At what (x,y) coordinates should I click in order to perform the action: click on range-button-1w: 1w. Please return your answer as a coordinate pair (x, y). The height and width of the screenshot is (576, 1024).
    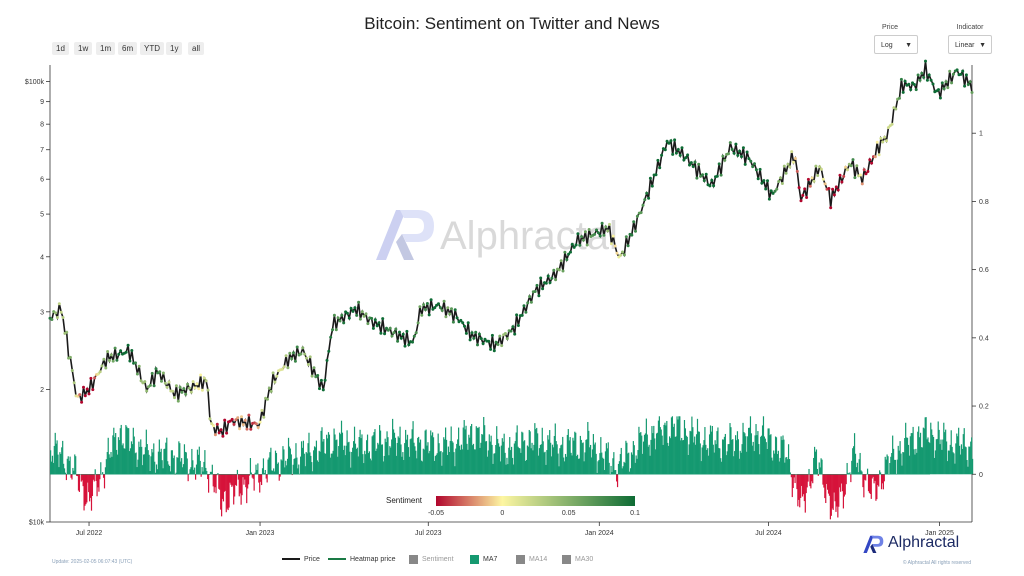
    Looking at the image, I should click on (83, 48).